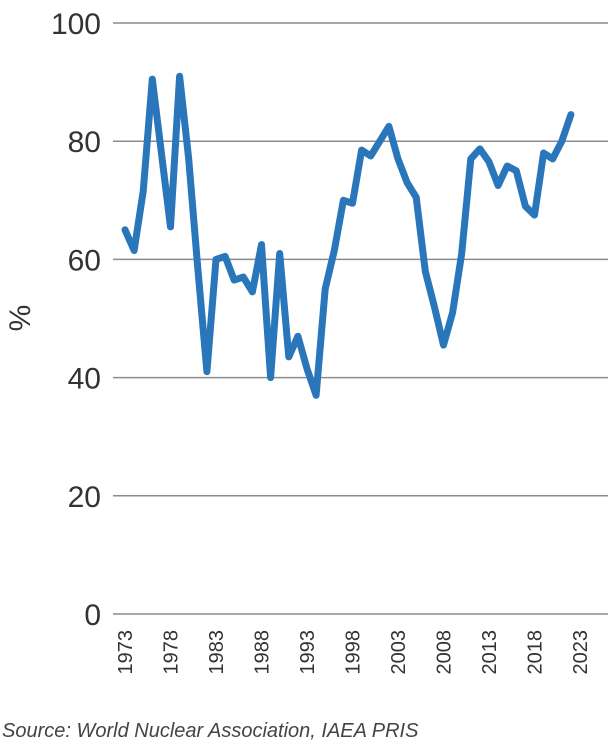 Image resolution: width=611 pixels, height=750 pixels. What do you see at coordinates (76, 320) in the screenshot?
I see `y-axis-ticks: 0 20 40 60 80 100` at bounding box center [76, 320].